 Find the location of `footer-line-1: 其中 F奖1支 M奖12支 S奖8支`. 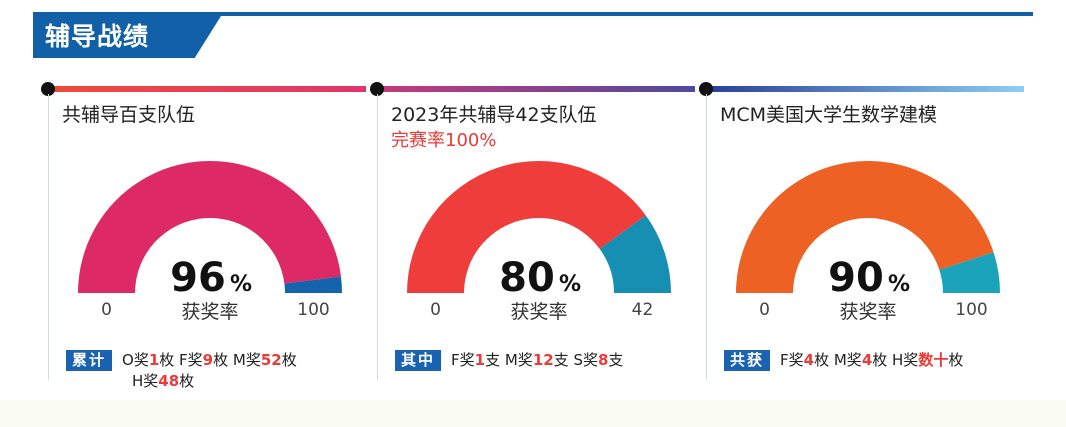

footer-line-1: 其中 F奖1支 M奖12支 S奖8支 is located at coordinates (545, 360).